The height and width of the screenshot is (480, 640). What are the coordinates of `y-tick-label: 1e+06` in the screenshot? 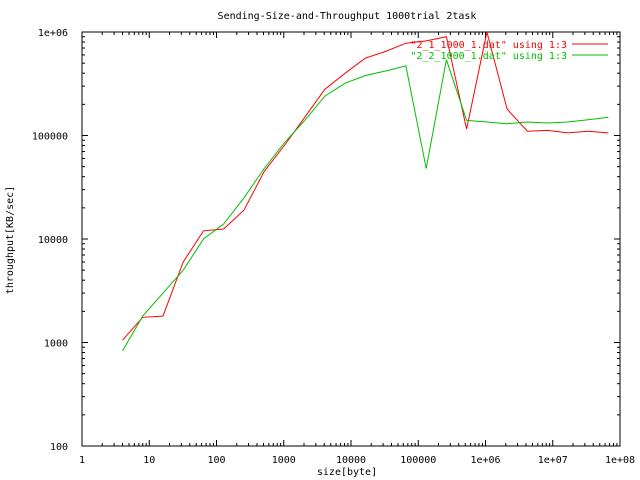 It's located at (53, 33).